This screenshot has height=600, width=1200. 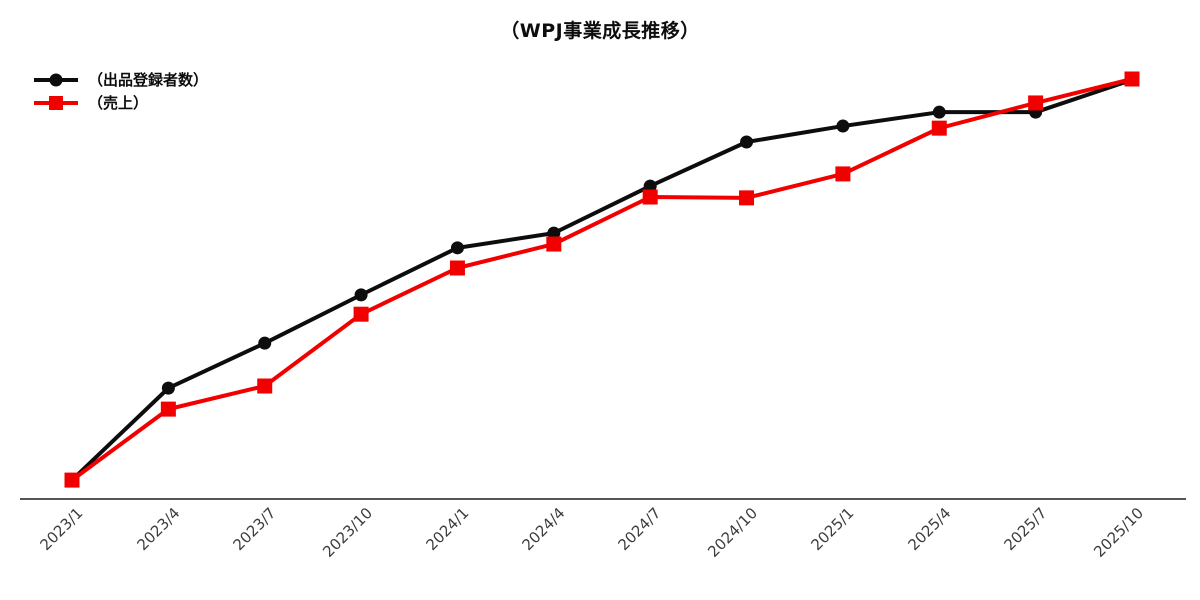 I want to click on legend-label: （売上）, so click(x=118, y=102).